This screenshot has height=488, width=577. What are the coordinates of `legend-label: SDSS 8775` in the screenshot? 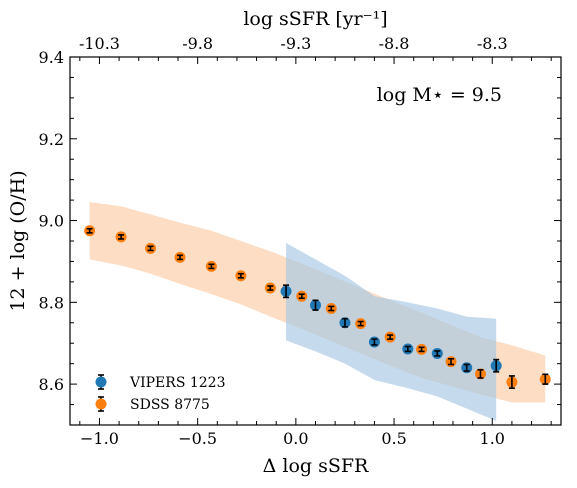 It's located at (170, 405).